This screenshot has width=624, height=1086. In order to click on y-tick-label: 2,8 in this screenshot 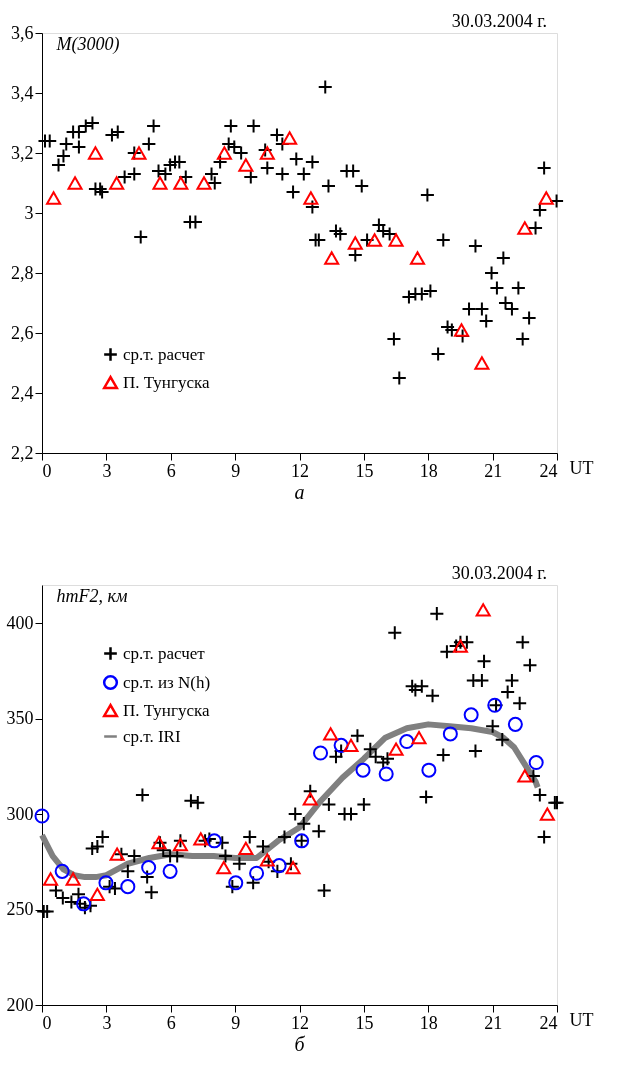, I will do `click(22, 272)`.